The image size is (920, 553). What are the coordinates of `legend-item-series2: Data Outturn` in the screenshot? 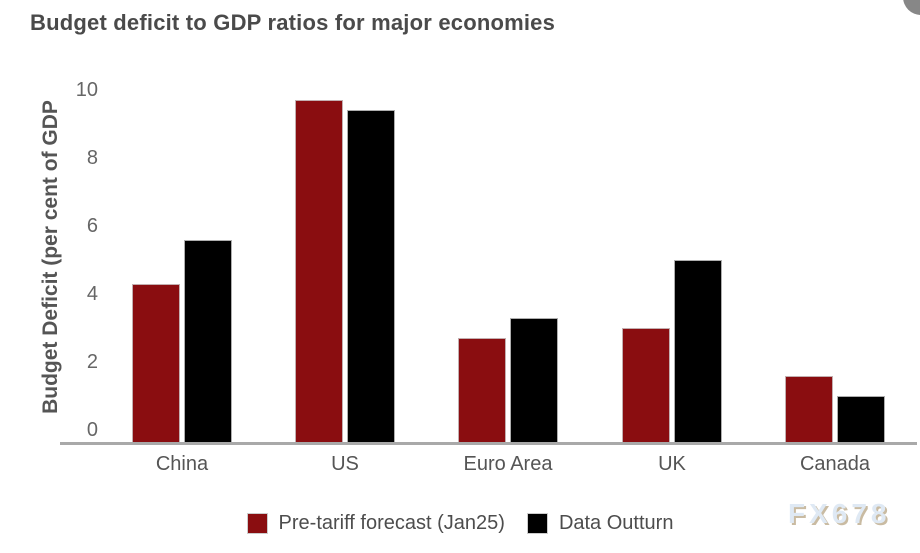 It's located at (600, 523).